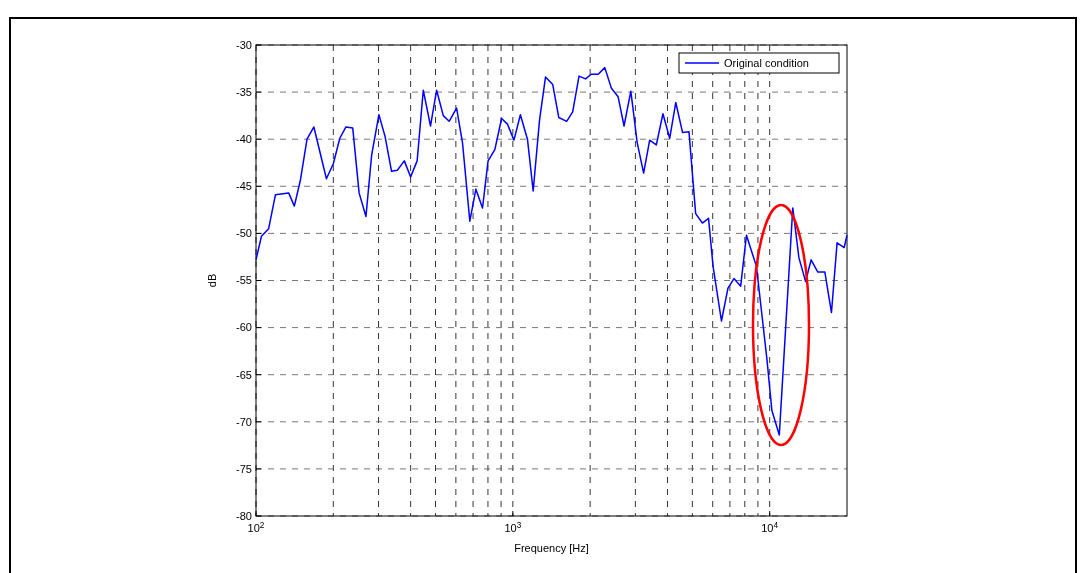 This screenshot has height=573, width=1080. Describe the element at coordinates (244, 515) in the screenshot. I see `y-tick-label: -80` at that location.